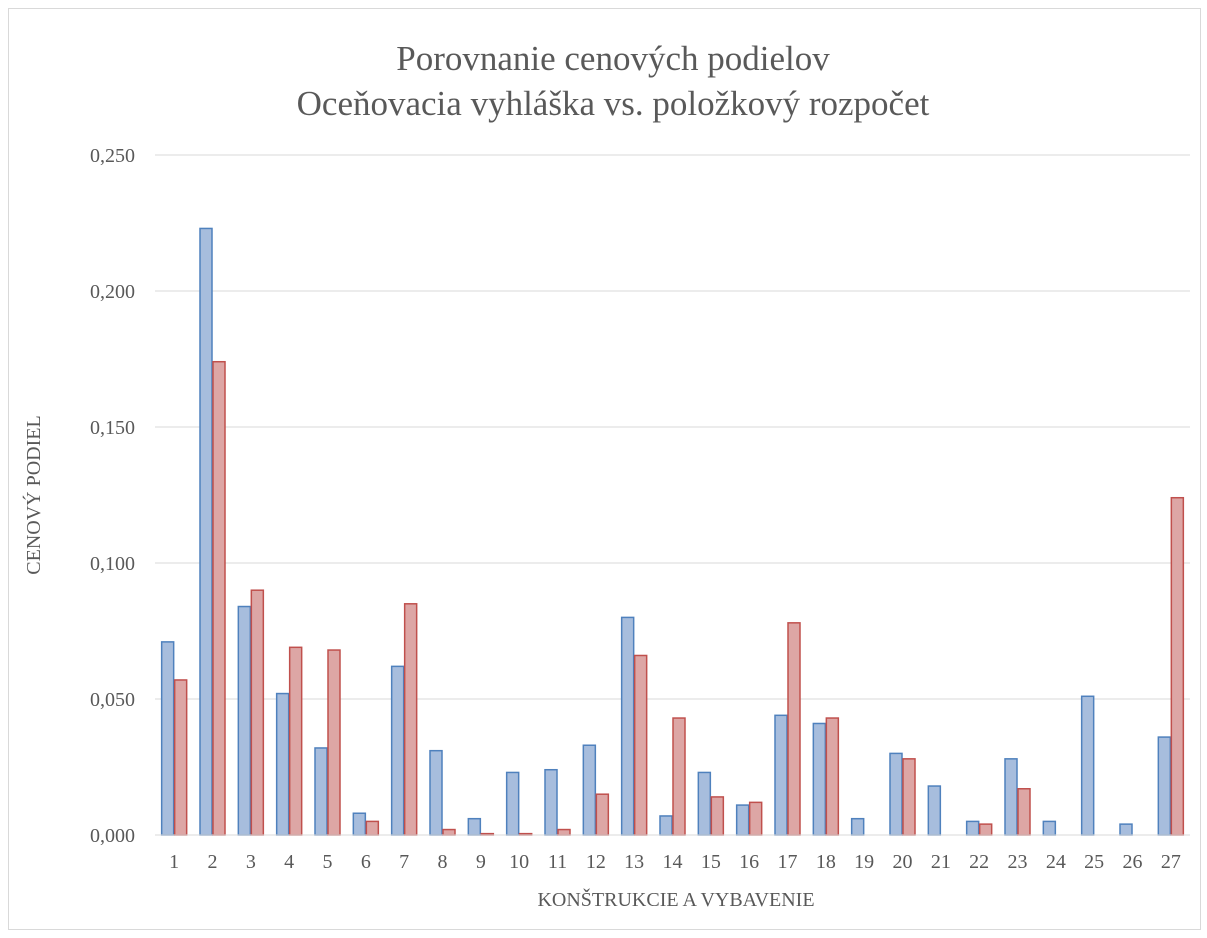 The height and width of the screenshot is (938, 1207). I want to click on y-axis-ticks: 0,000 0,050 0,100 0,150 0,200 0,250, so click(112, 496).